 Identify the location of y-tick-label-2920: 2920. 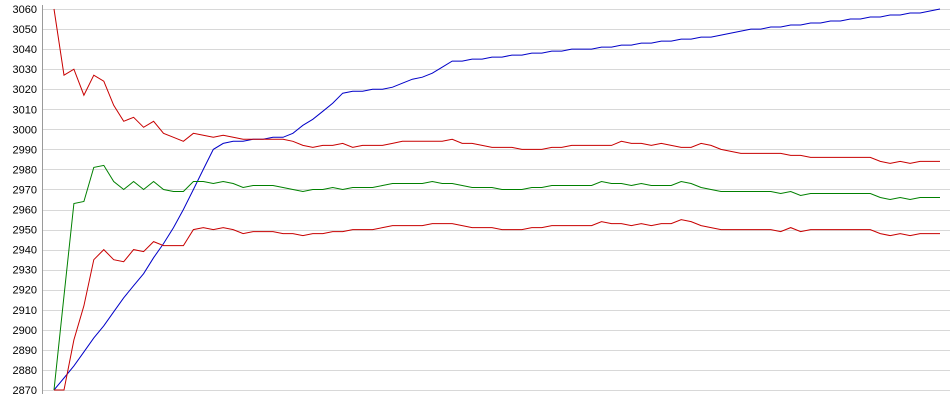
(25, 291).